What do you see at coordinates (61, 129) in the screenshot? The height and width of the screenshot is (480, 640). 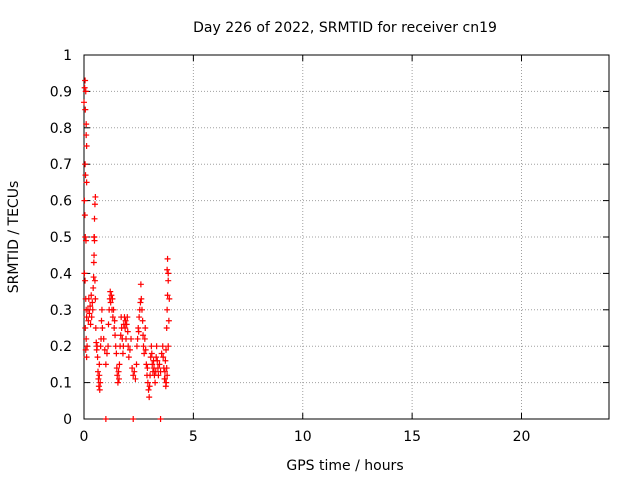 I see `y-tick-label: 0.8` at bounding box center [61, 129].